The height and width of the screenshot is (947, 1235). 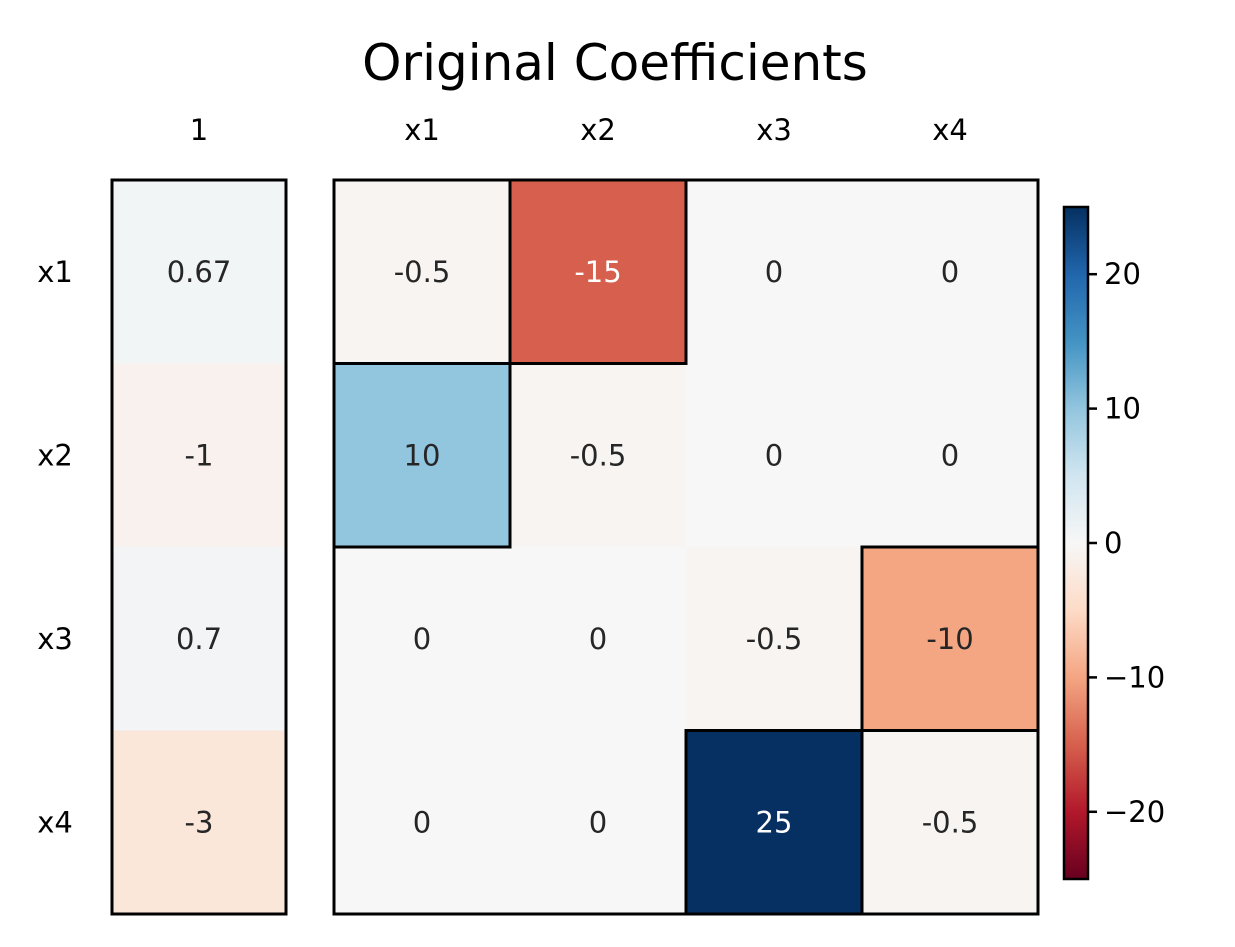 I want to click on intercept-cell-label: 0.7, so click(x=199, y=639).